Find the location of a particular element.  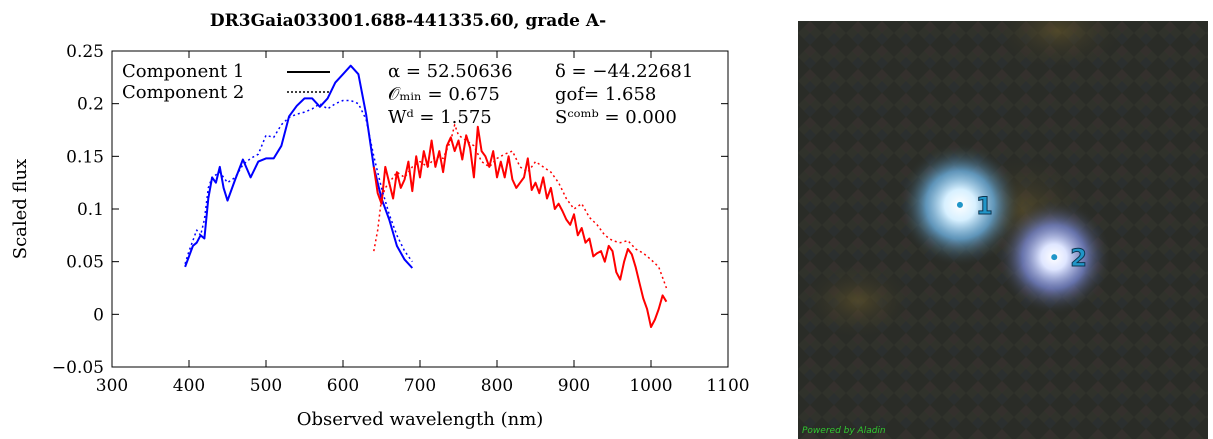

series-component-1-red is located at coordinates (520, 226).